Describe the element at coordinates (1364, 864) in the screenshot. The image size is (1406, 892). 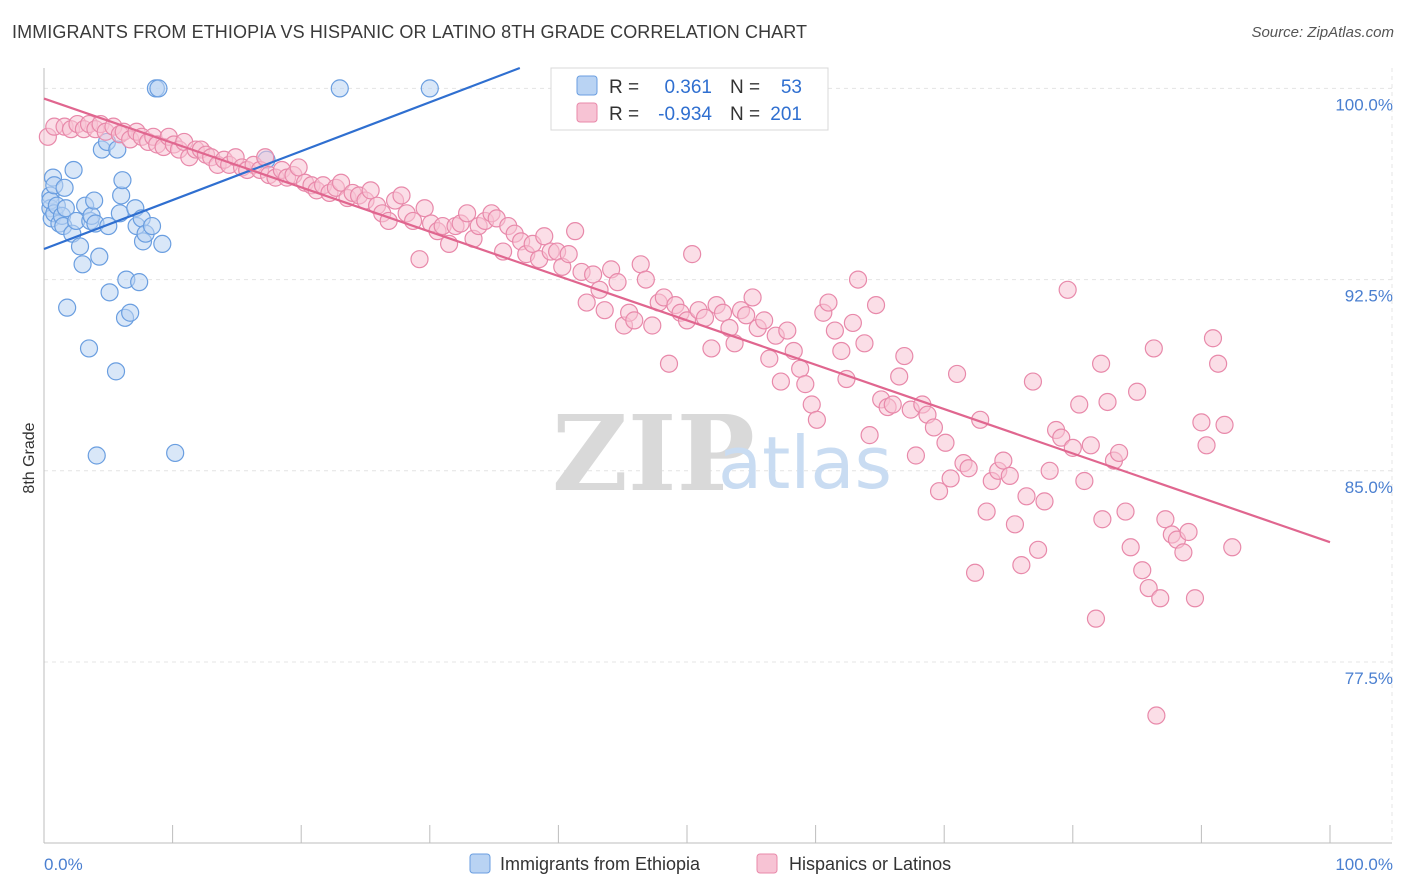
I see `x-tick-label-1: 100.0%` at that location.